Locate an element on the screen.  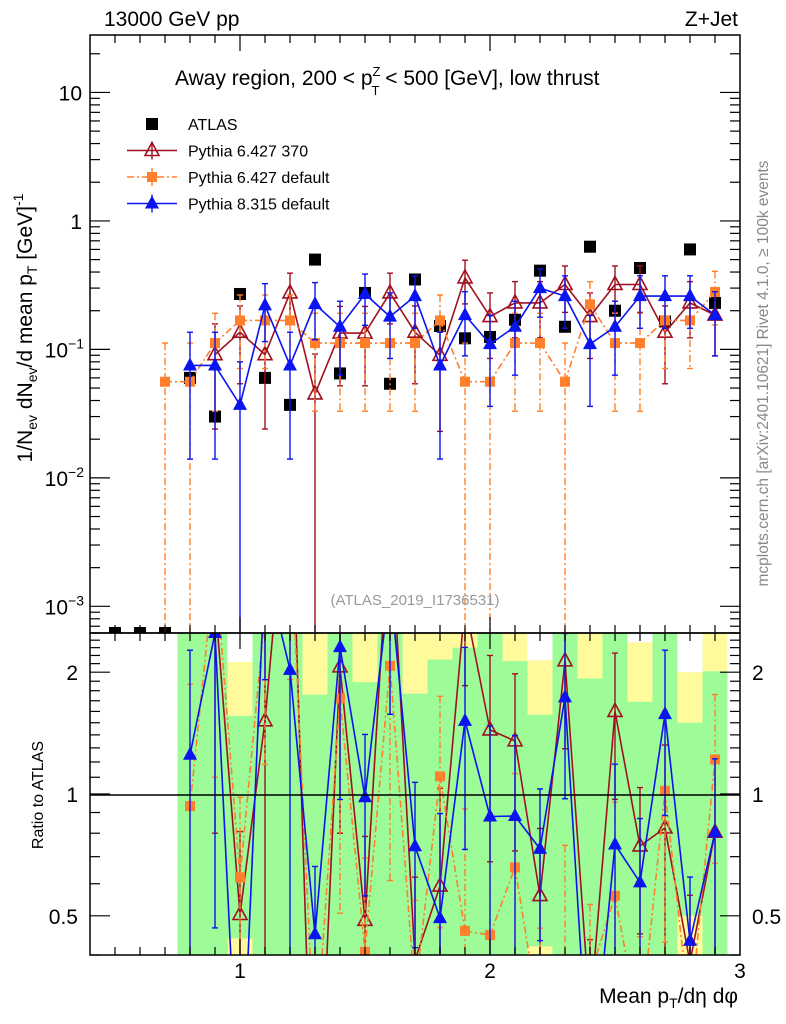
ratio-tick-label-left: 1 is located at coordinates (72, 795).